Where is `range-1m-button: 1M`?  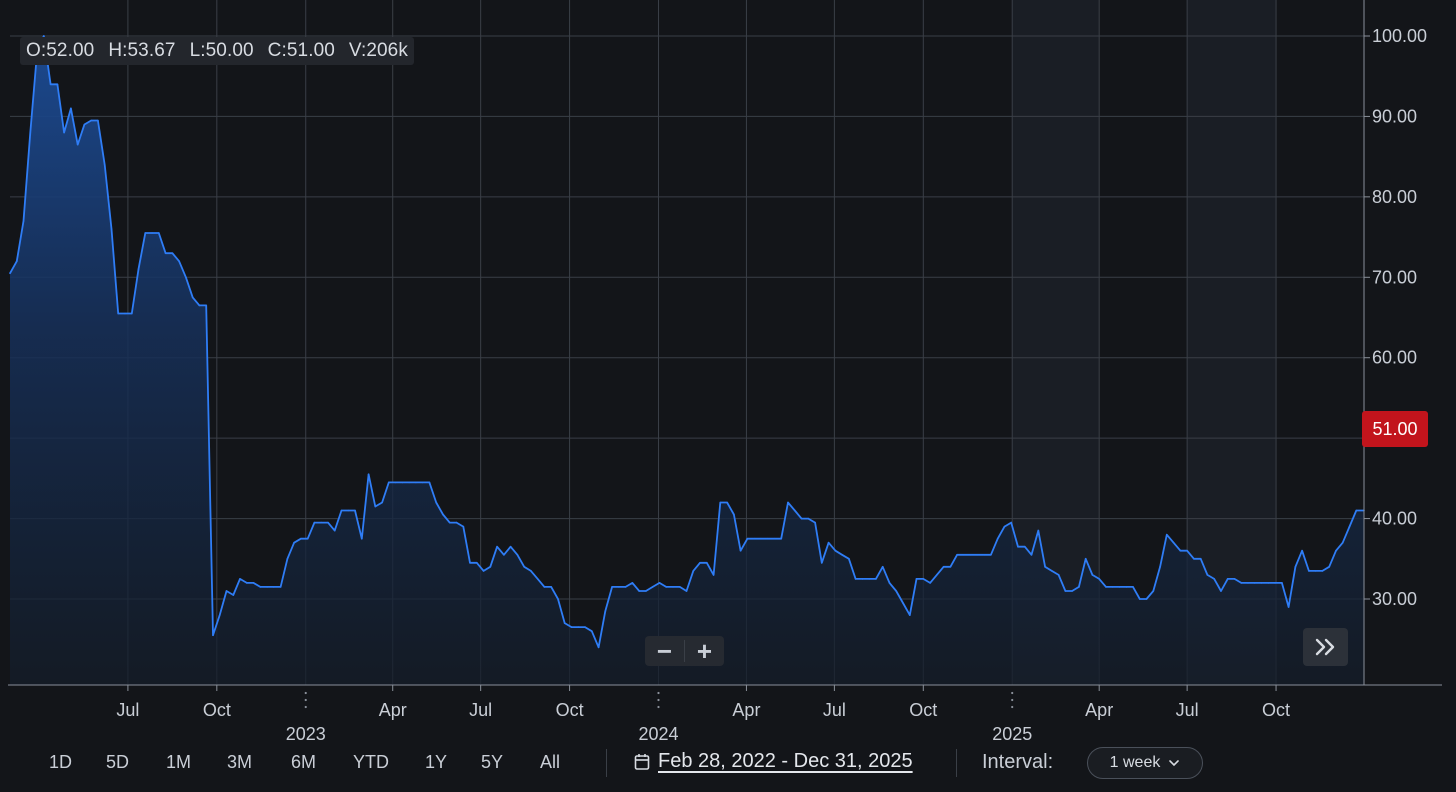 range-1m-button: 1M is located at coordinates (179, 762).